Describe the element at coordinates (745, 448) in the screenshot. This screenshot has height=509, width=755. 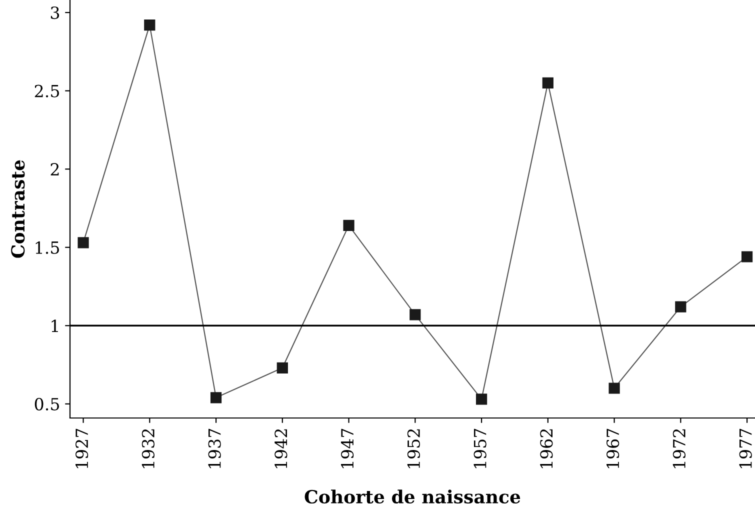
I see `x-tick-label: 1977` at that location.